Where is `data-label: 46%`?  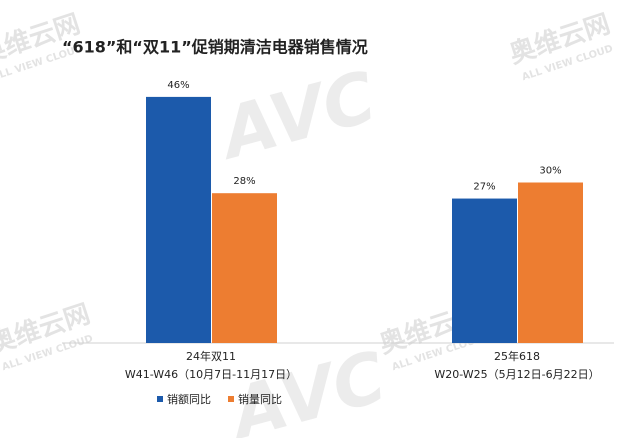 data-label: 46% is located at coordinates (178, 85).